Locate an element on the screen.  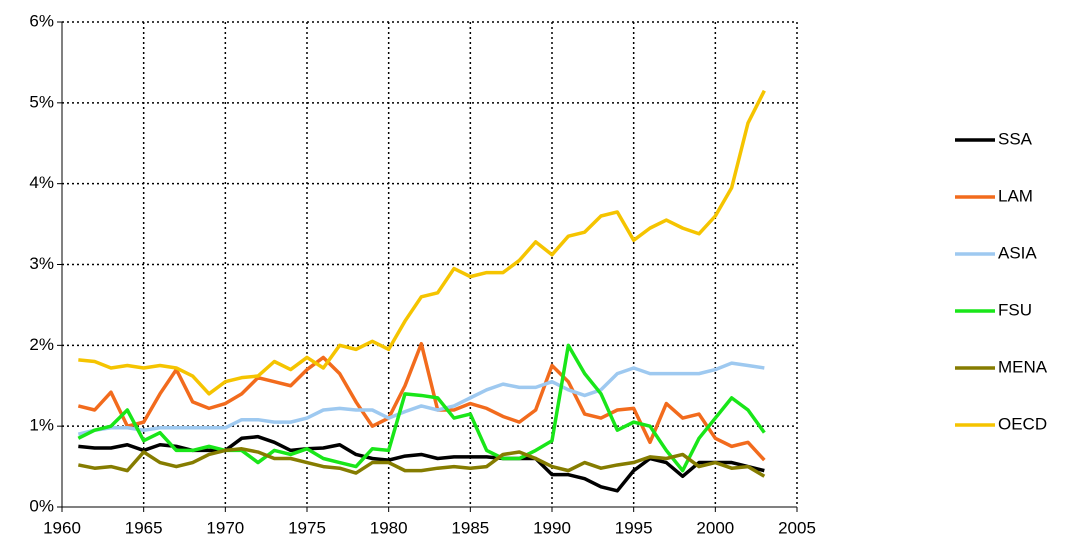
y-tick-label: 5% is located at coordinates (41, 101).